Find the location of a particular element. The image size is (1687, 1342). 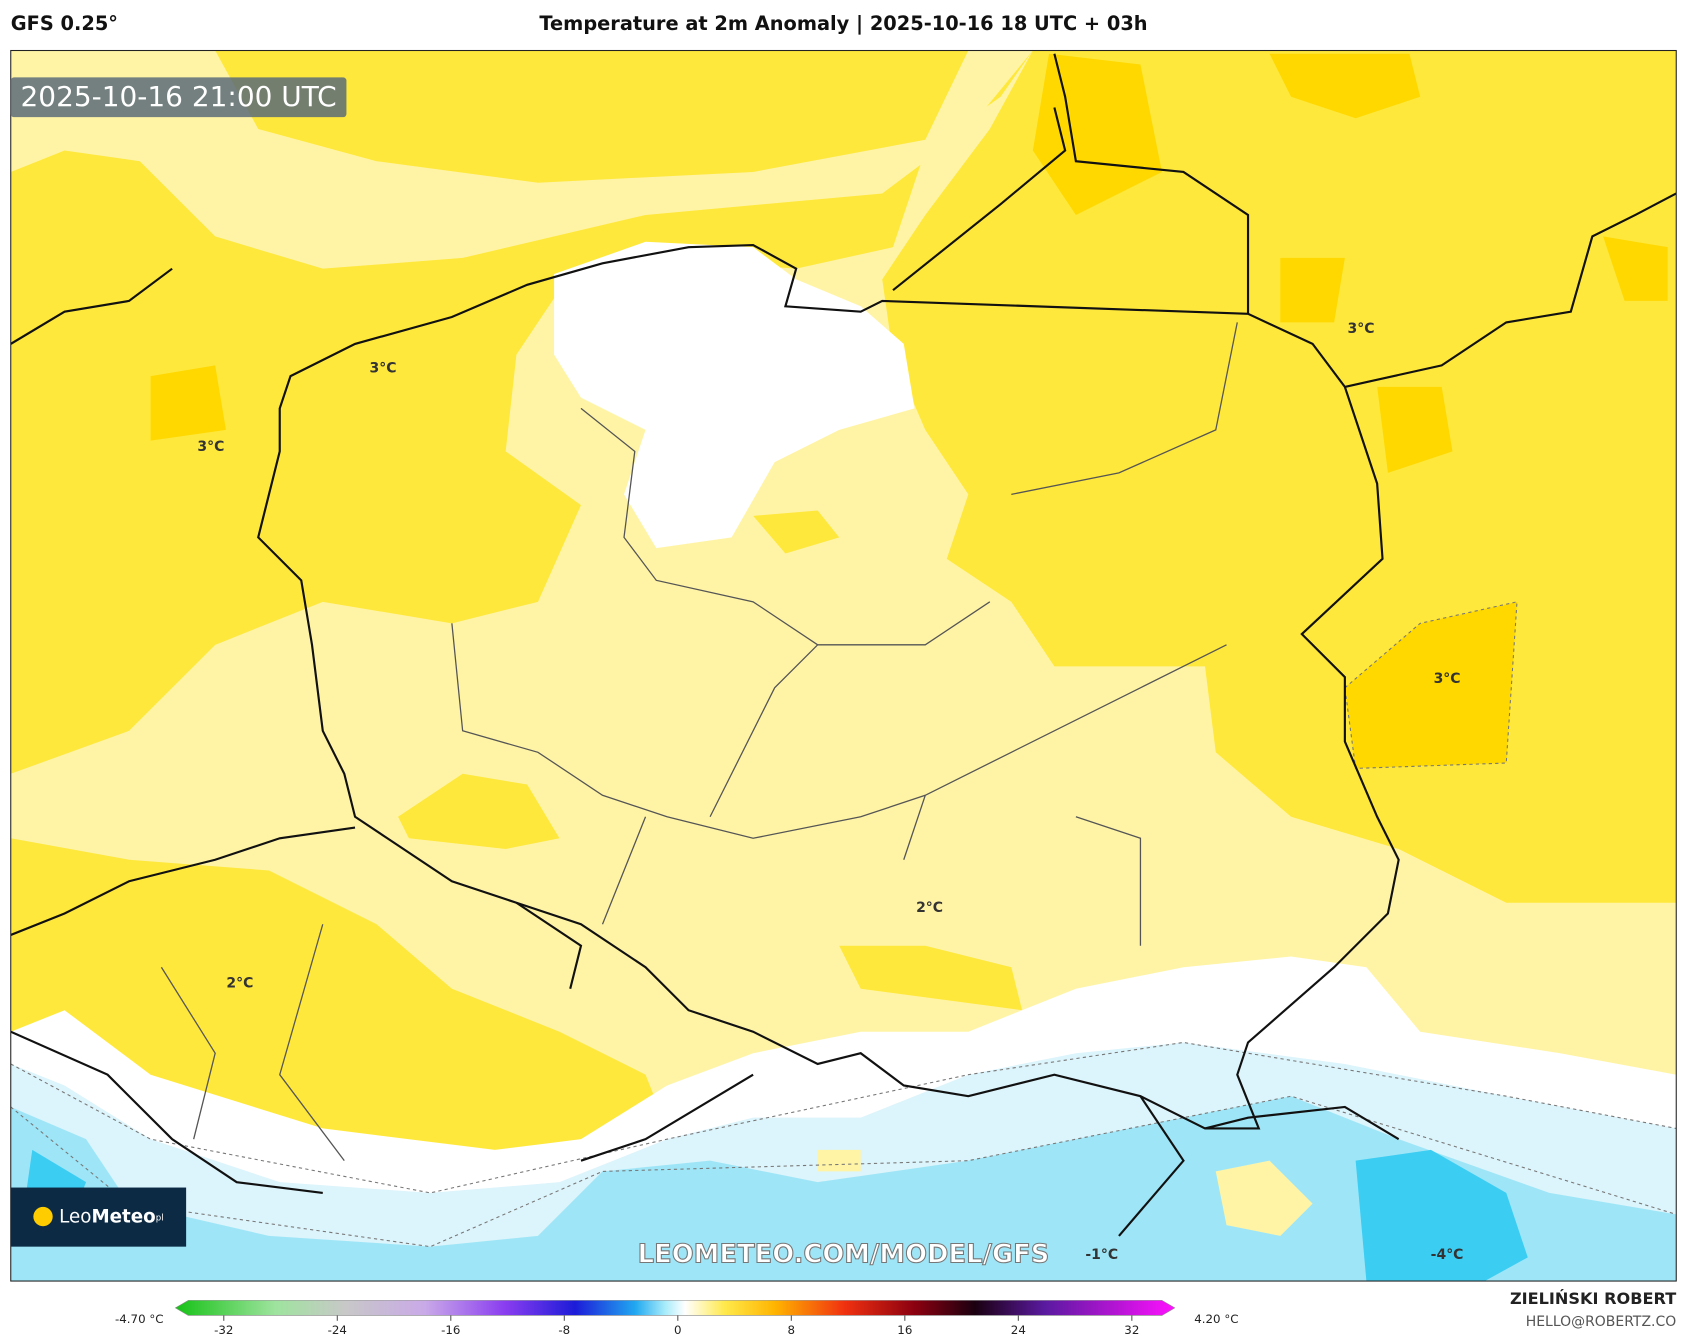

contour-label: -1°C is located at coordinates (1101, 1255).